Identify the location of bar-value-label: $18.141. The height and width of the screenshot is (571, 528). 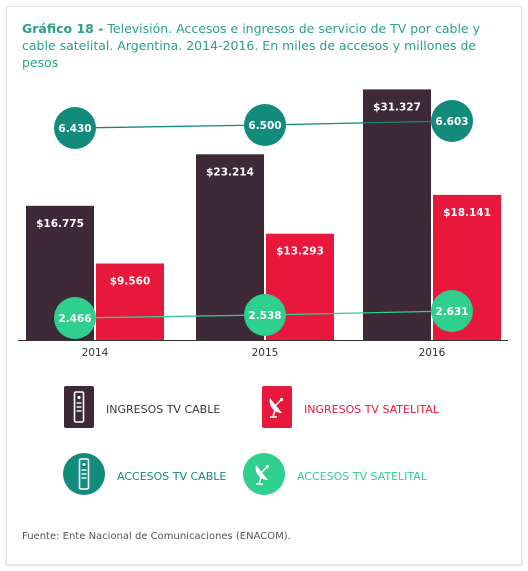
(467, 213).